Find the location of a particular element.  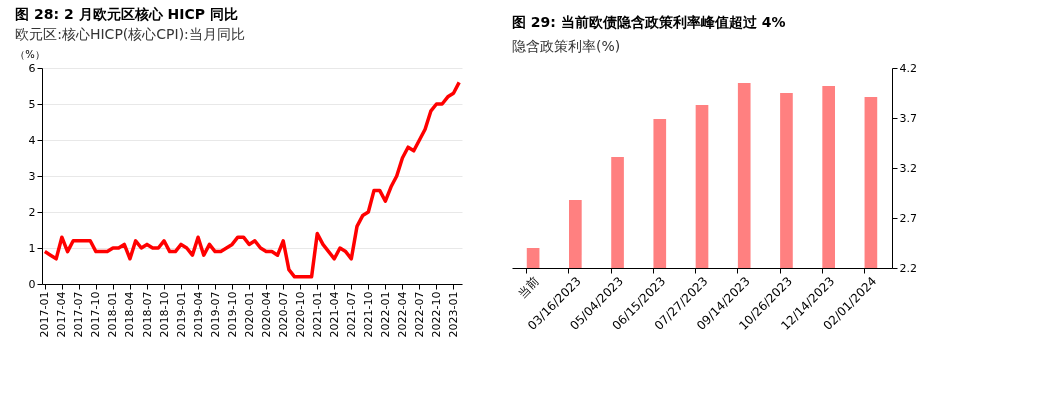

y-tick-label: 2.2 is located at coordinates (908, 268).